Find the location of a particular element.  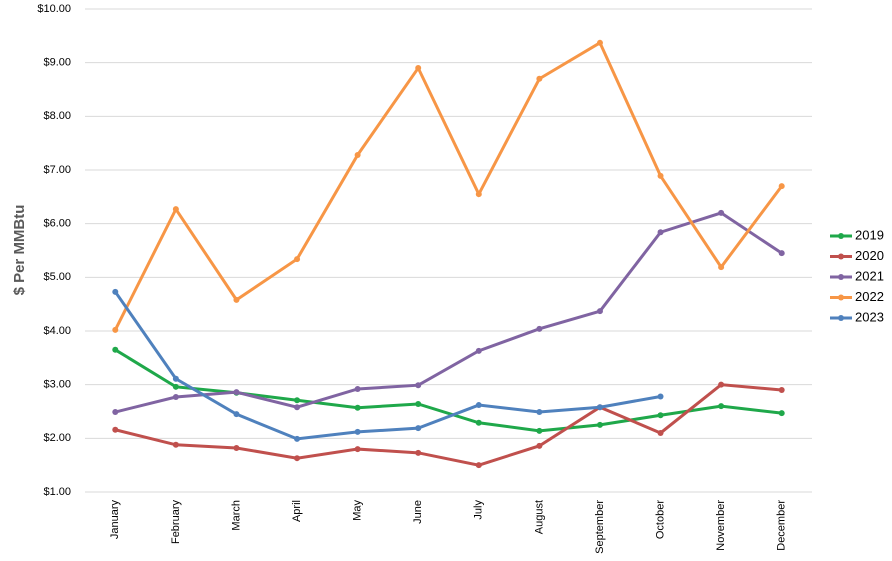

legend: 2019 2020 2021 2022 2023 is located at coordinates (857, 275).